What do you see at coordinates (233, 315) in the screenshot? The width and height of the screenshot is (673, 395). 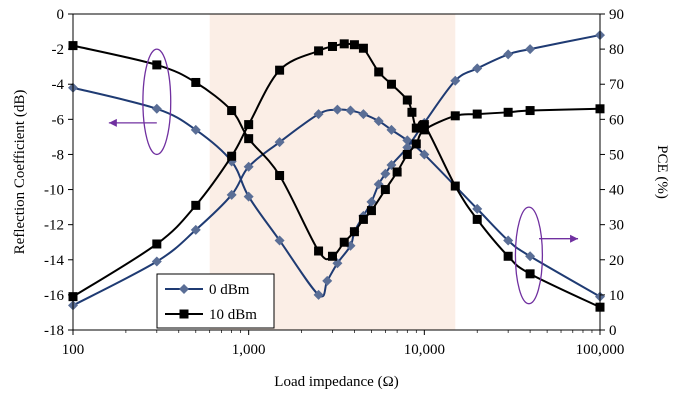 I see `legend-label: 10 dBm` at bounding box center [233, 315].